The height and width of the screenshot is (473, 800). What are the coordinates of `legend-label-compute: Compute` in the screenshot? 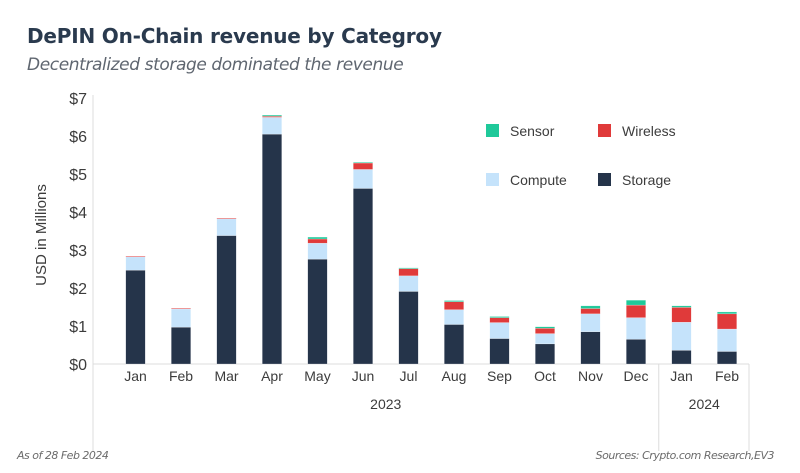 It's located at (538, 180).